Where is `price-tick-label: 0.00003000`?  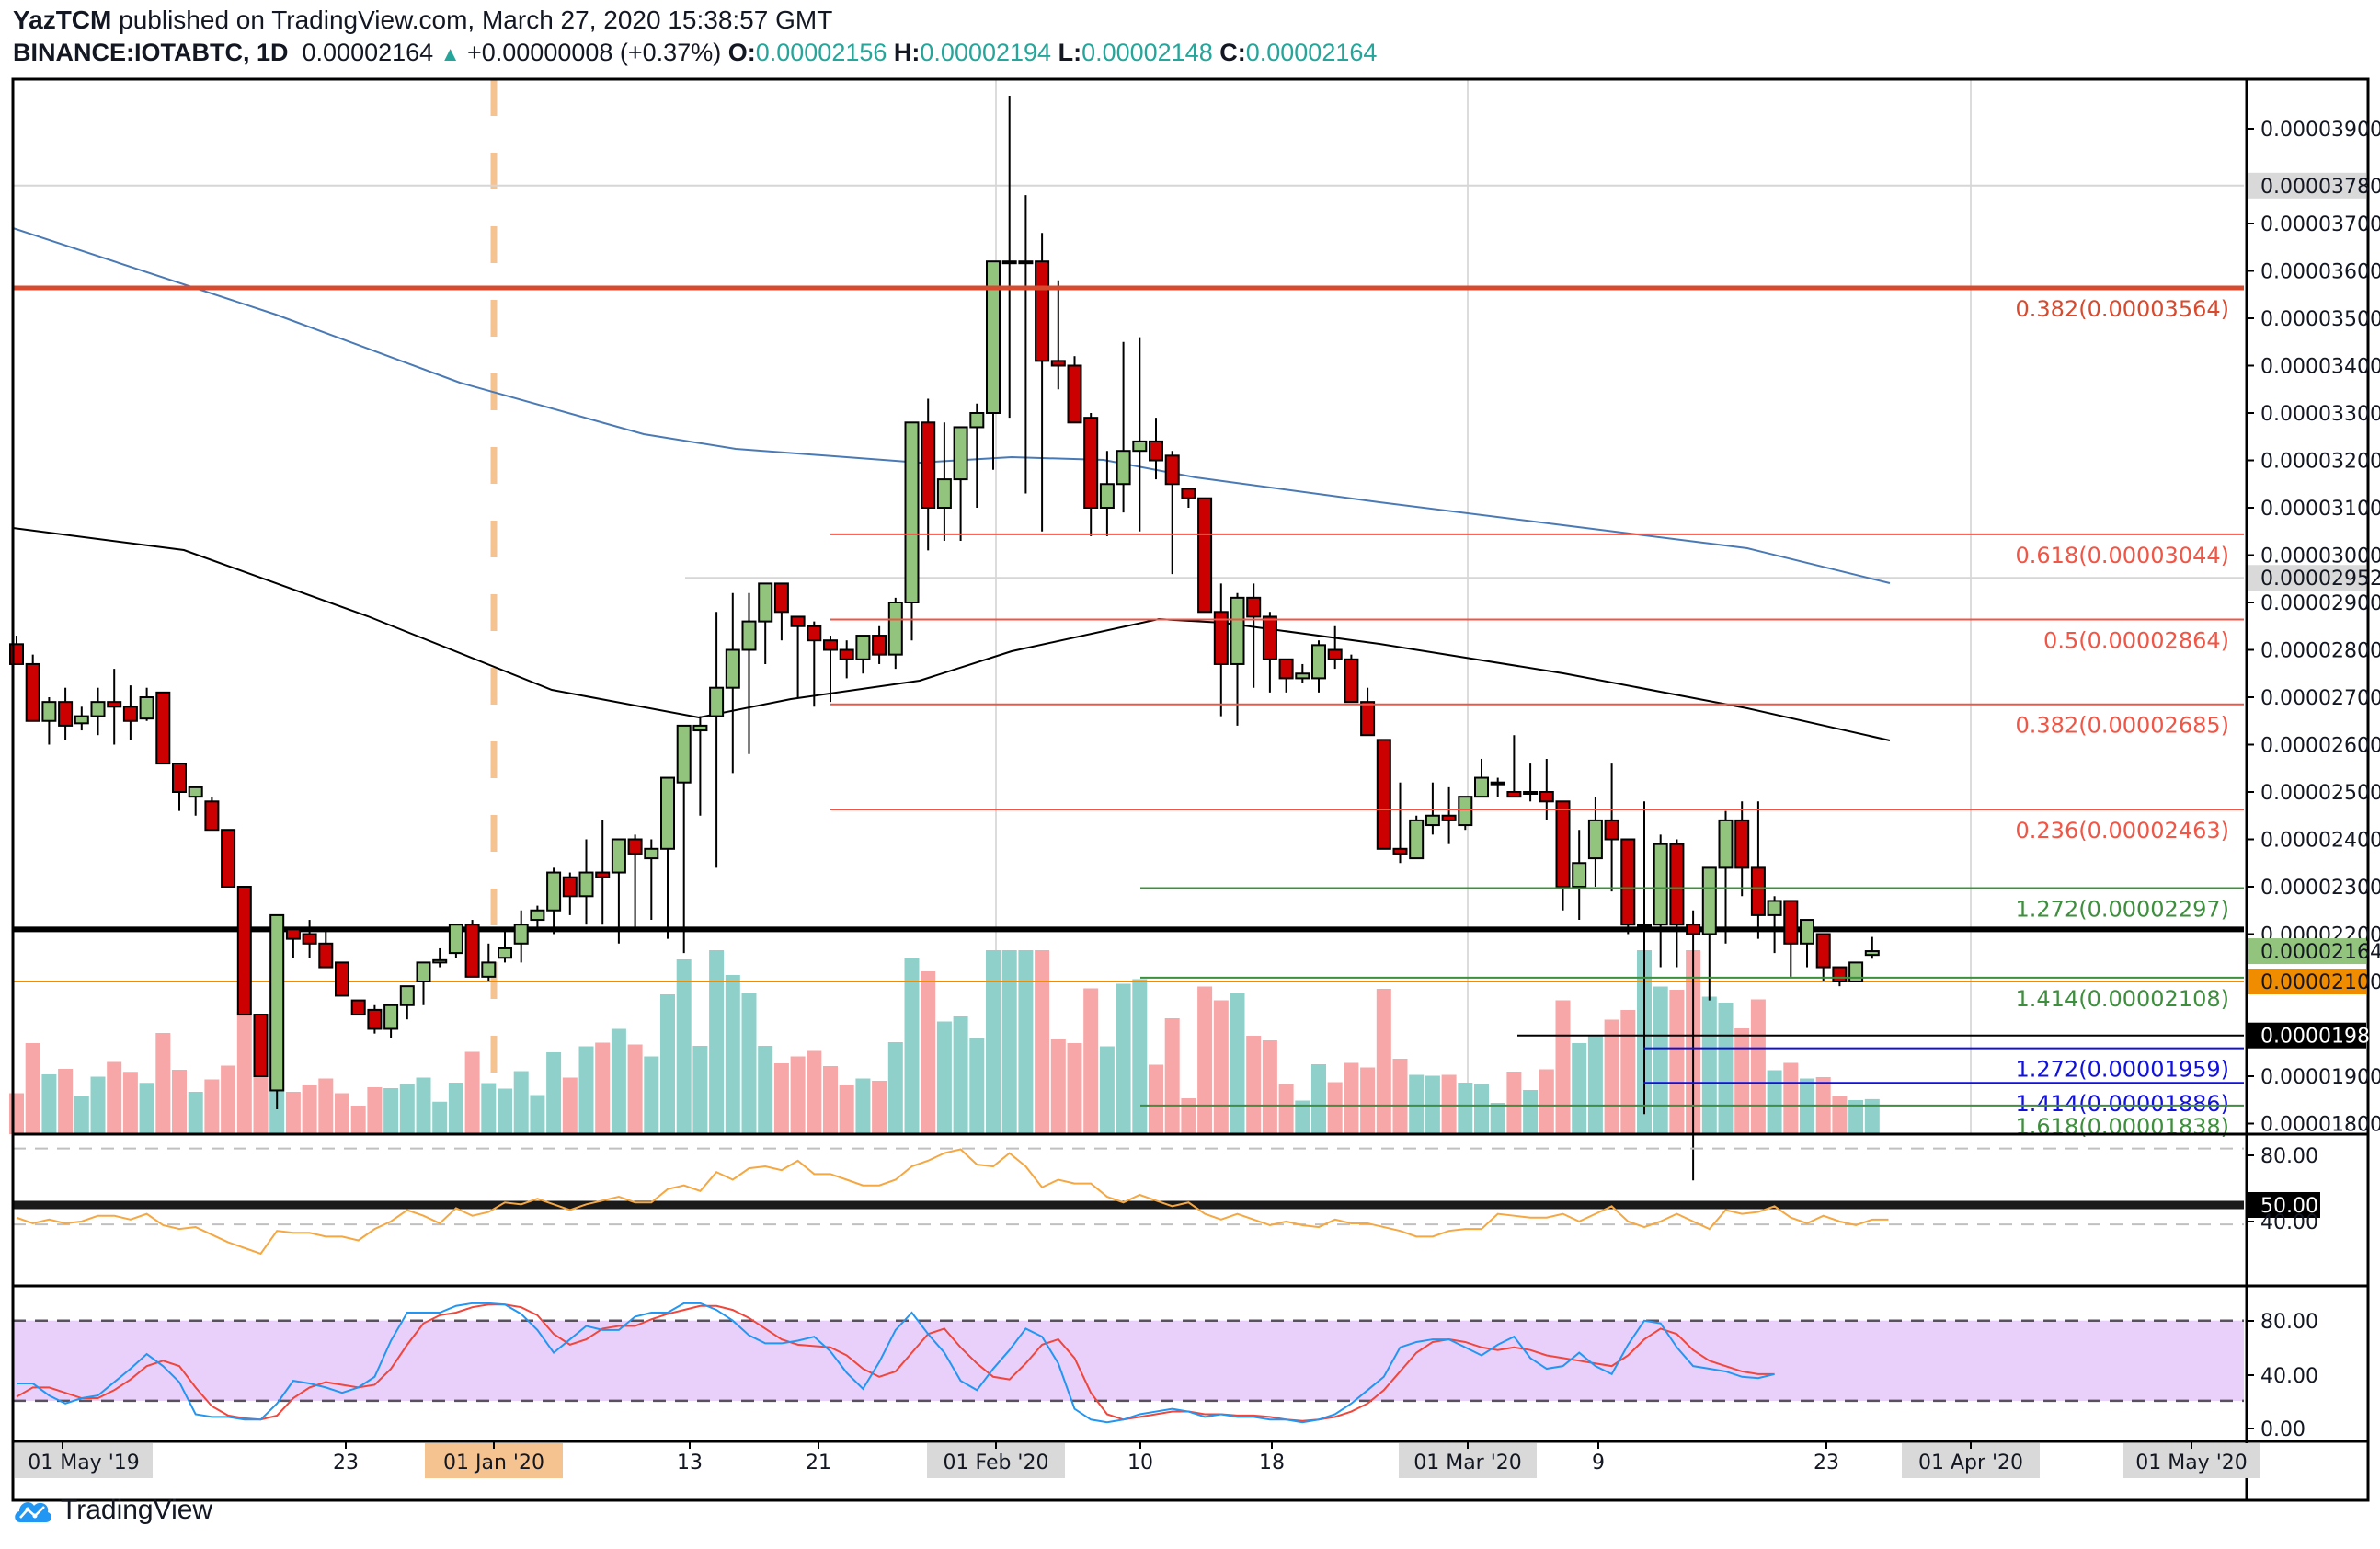
price-tick-label: 0.00003000 is located at coordinates (2320, 556).